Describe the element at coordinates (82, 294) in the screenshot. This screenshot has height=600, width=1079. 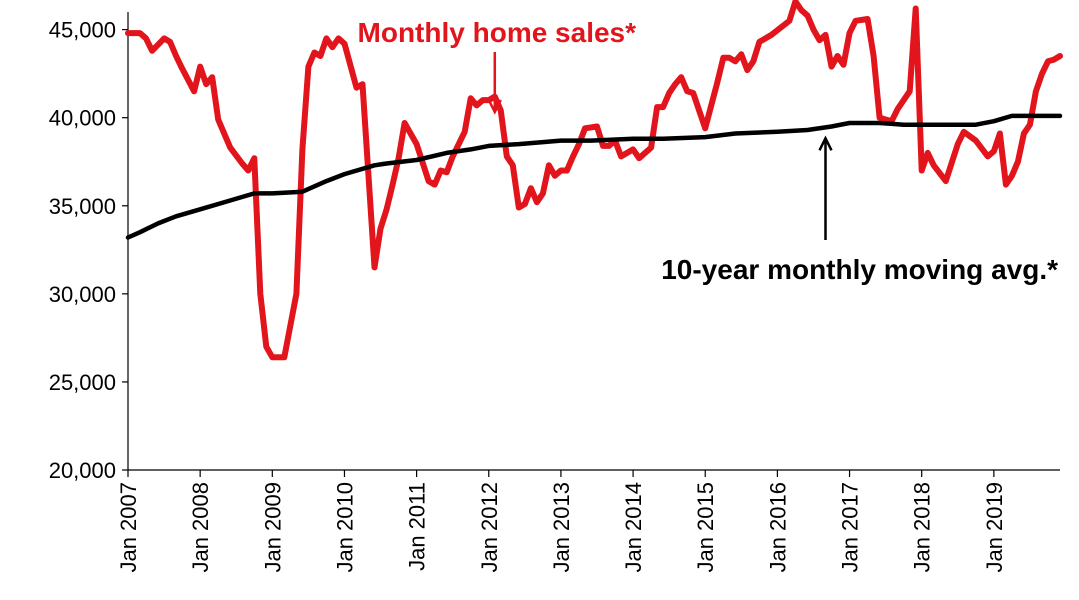
I see `y-tick-label: 30,000` at that location.